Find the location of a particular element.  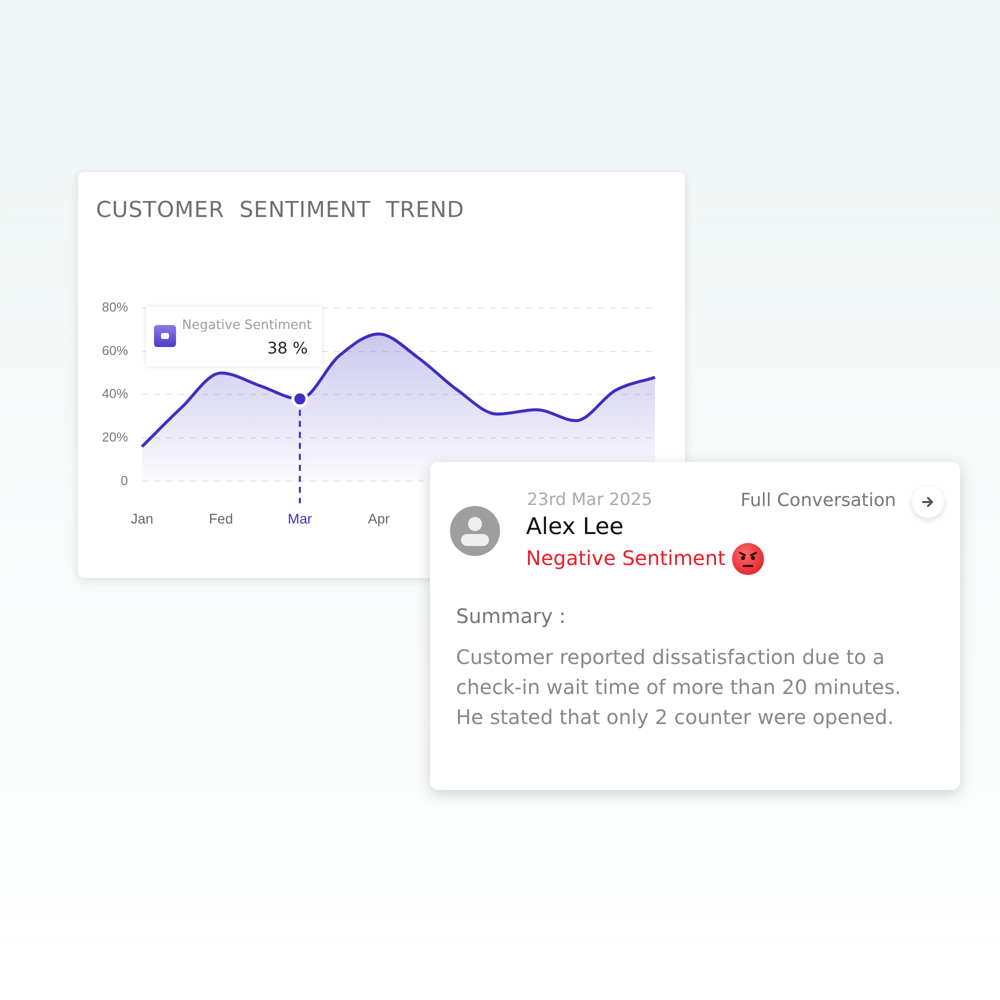

text: 23rd Mar 2025 is located at coordinates (589, 500).